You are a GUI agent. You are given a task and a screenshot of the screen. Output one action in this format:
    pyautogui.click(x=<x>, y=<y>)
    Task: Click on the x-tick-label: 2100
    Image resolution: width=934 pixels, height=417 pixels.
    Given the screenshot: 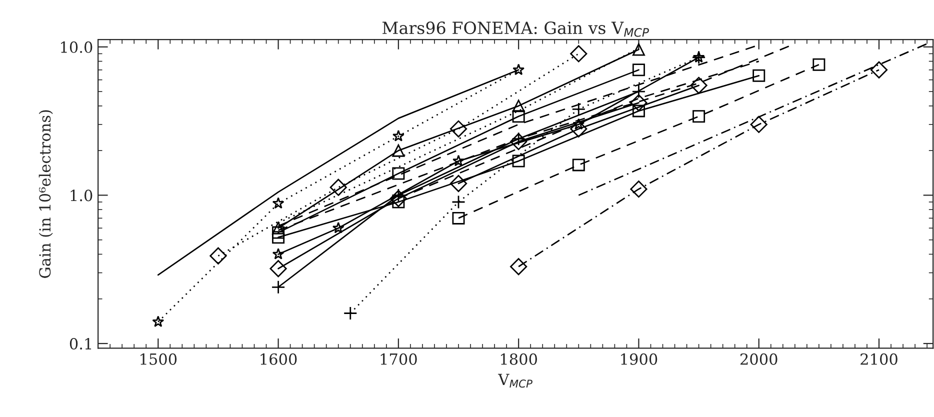 What is the action you would take?
    pyautogui.click(x=879, y=359)
    